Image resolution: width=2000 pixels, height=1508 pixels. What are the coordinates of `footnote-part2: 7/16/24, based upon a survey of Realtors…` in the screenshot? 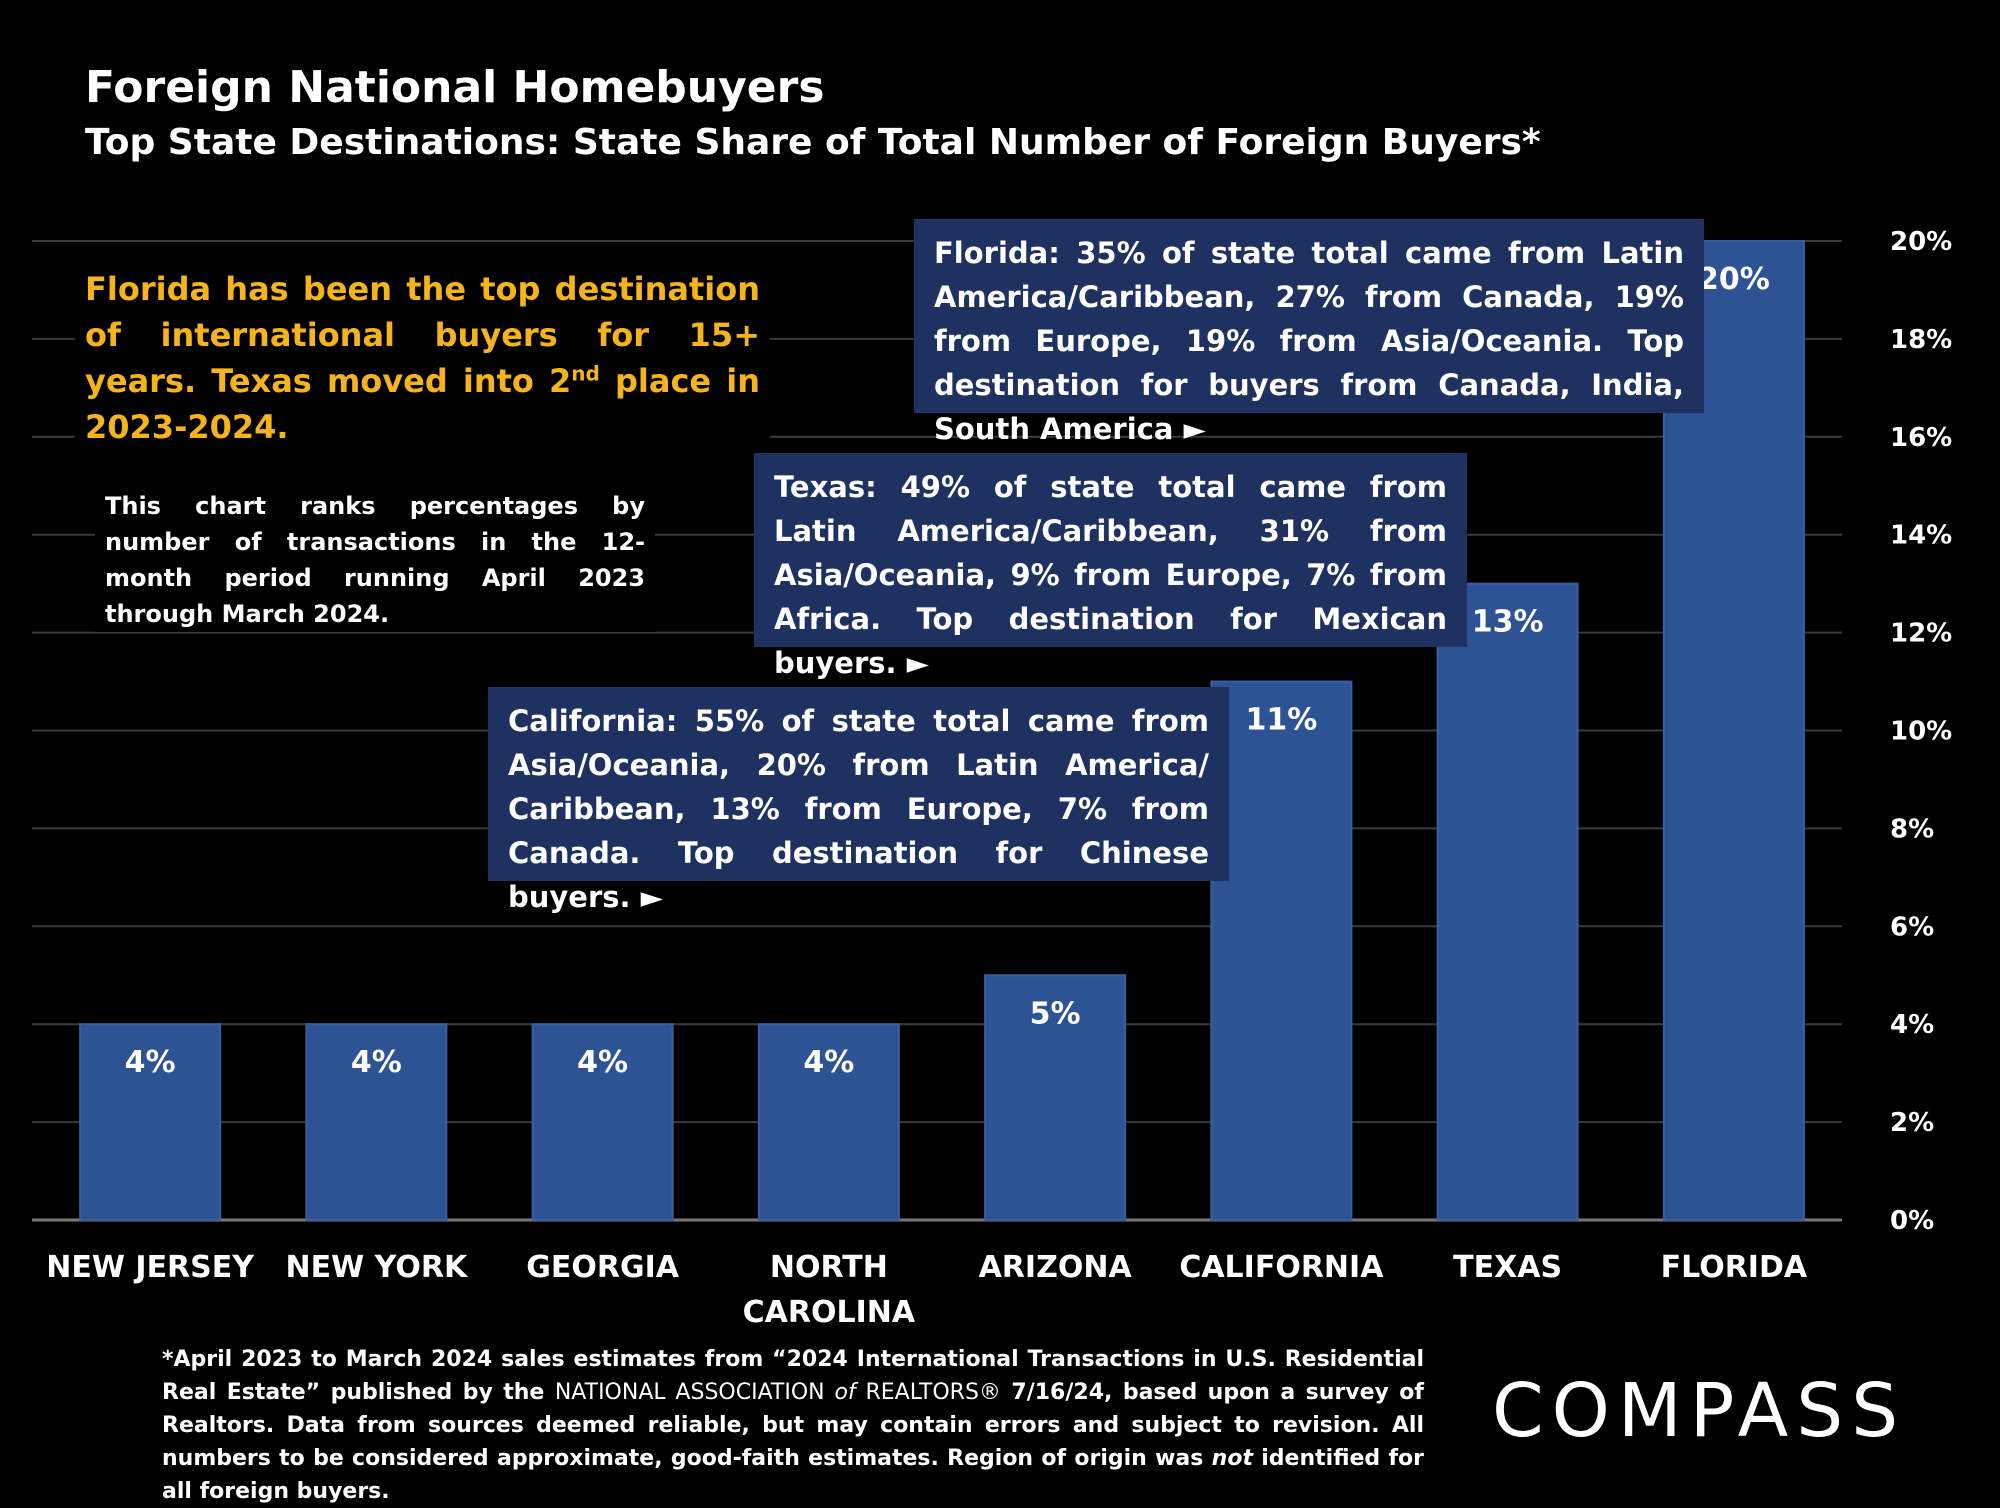 It's located at (793, 1425).